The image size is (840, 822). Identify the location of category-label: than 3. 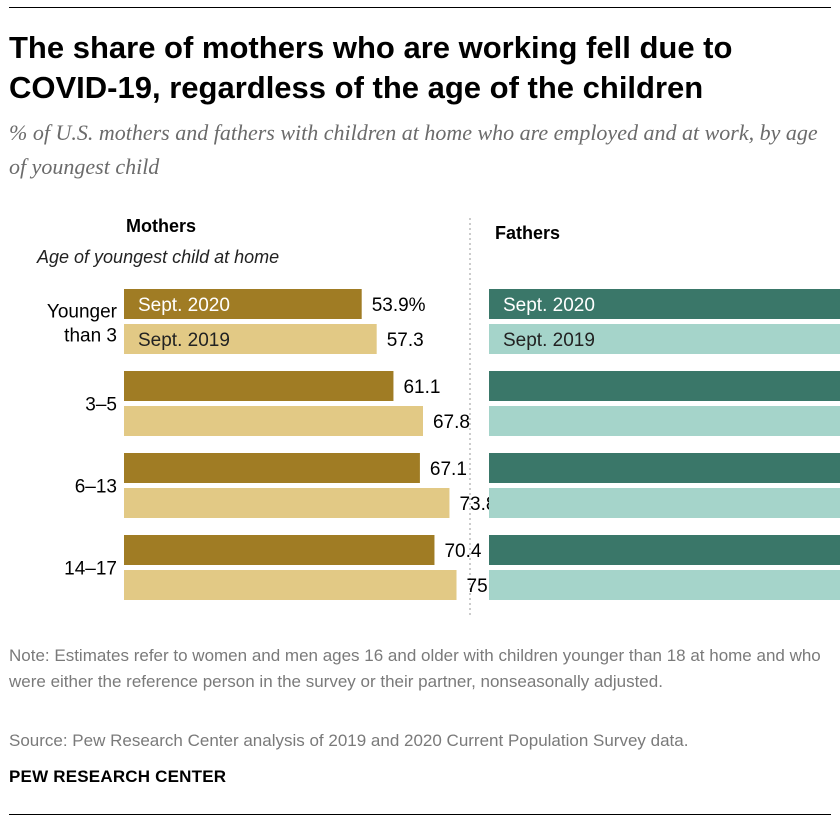
(90, 336).